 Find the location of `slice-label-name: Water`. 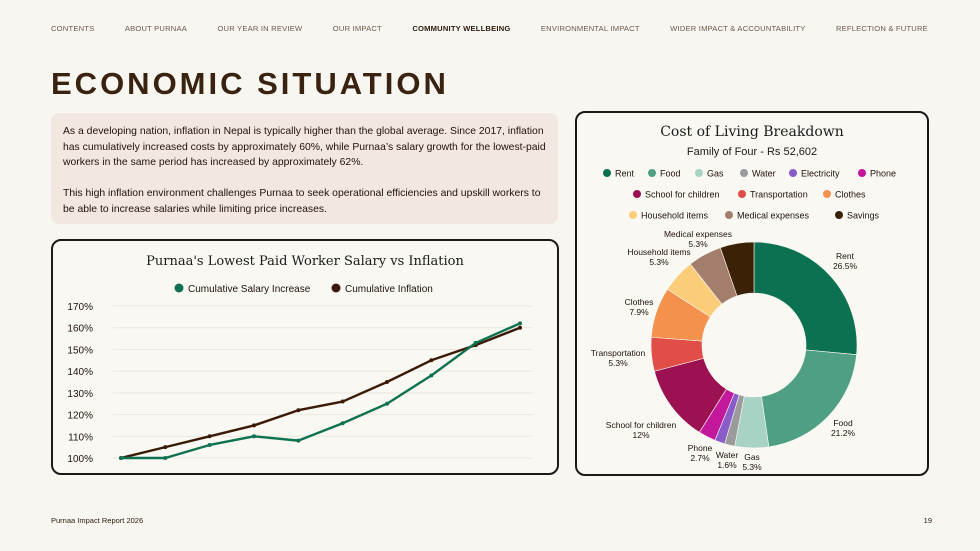

slice-label-name: Water is located at coordinates (727, 455).